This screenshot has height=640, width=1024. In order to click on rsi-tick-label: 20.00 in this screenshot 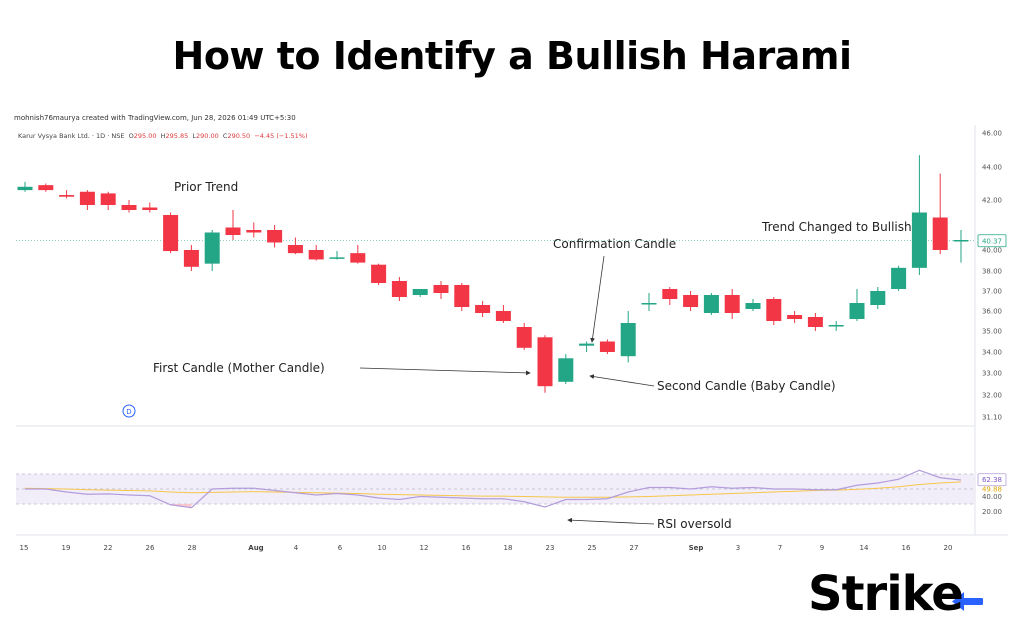, I will do `click(992, 512)`.